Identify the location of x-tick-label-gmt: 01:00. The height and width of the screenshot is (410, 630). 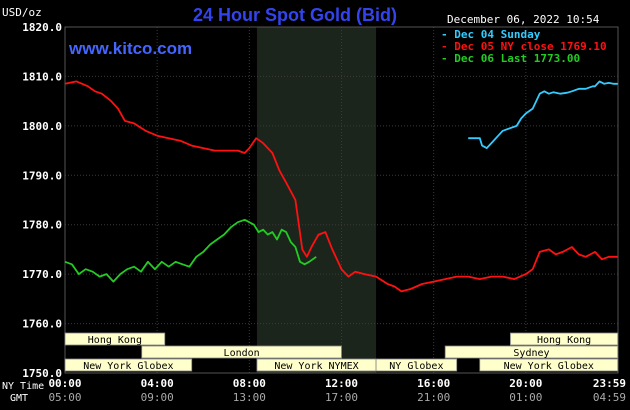
(525, 397).